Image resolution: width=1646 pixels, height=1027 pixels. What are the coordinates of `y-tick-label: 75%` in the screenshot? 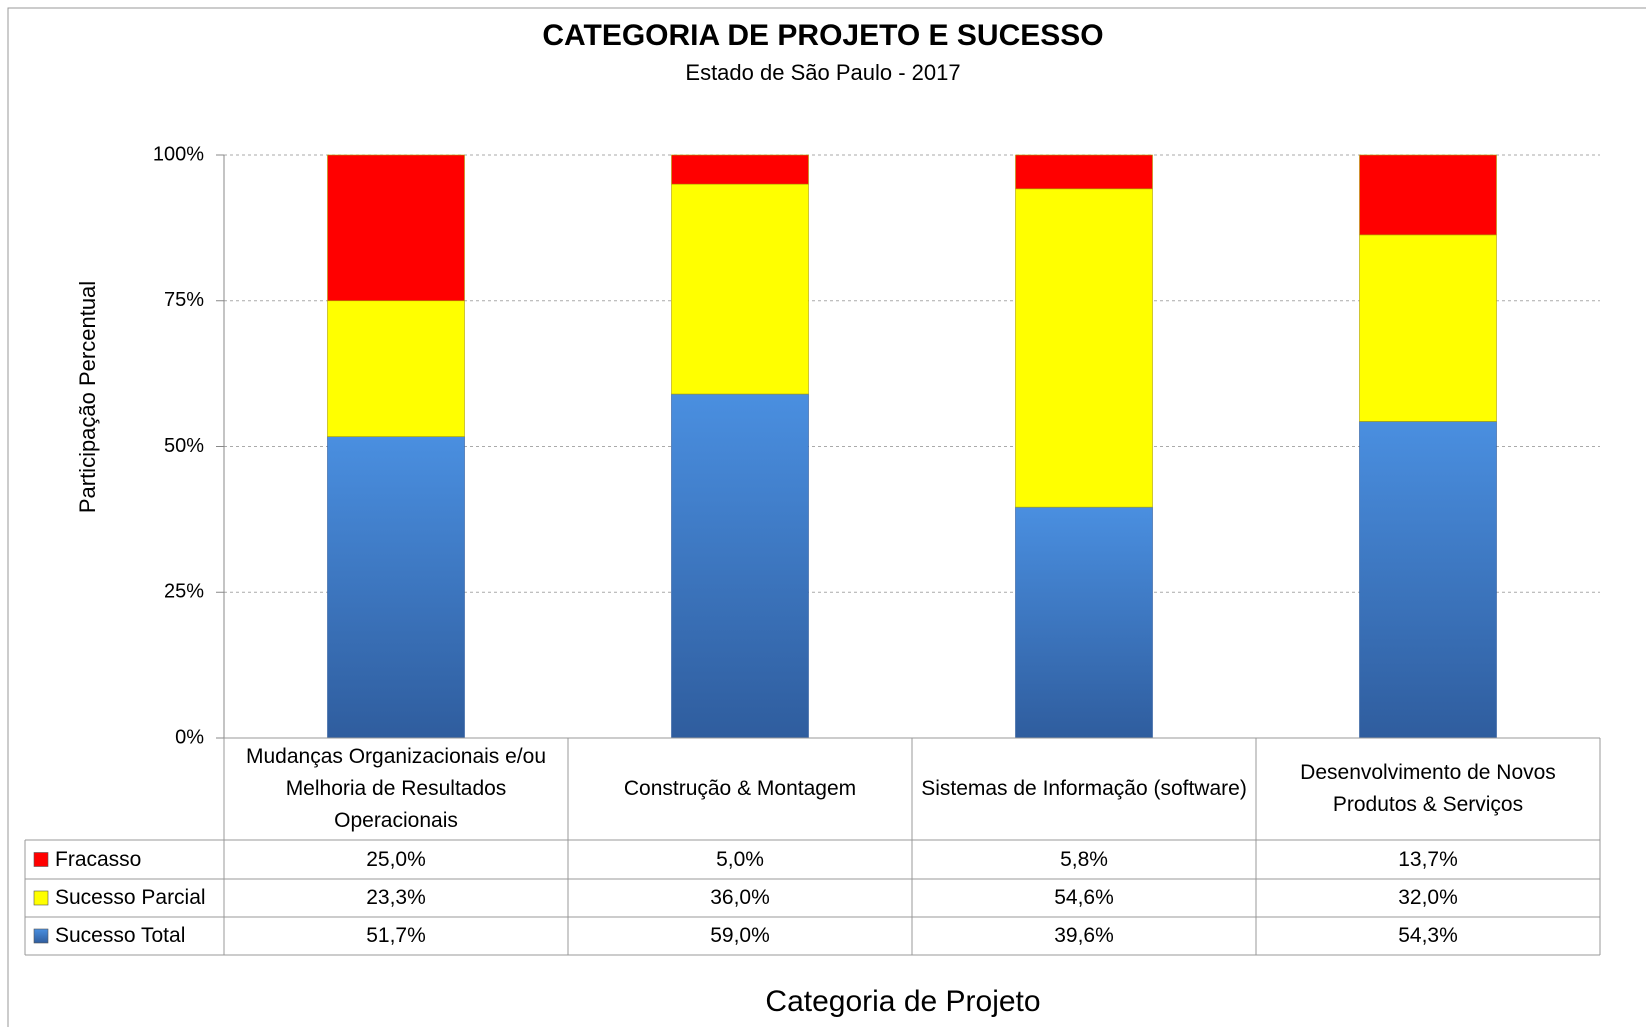 It's located at (184, 300).